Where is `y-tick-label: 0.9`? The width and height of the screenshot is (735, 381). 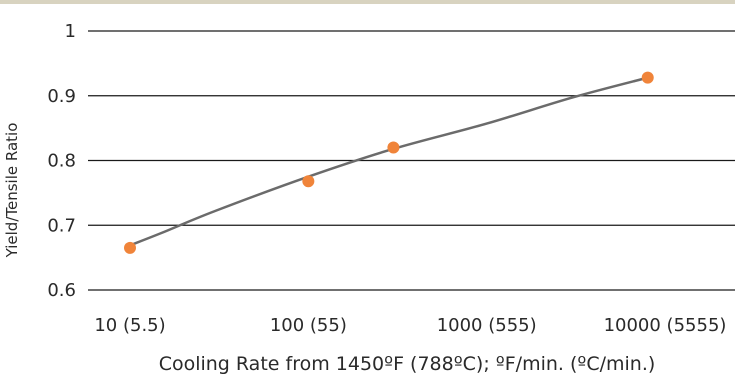 y-tick-label: 0.9 is located at coordinates (61, 96).